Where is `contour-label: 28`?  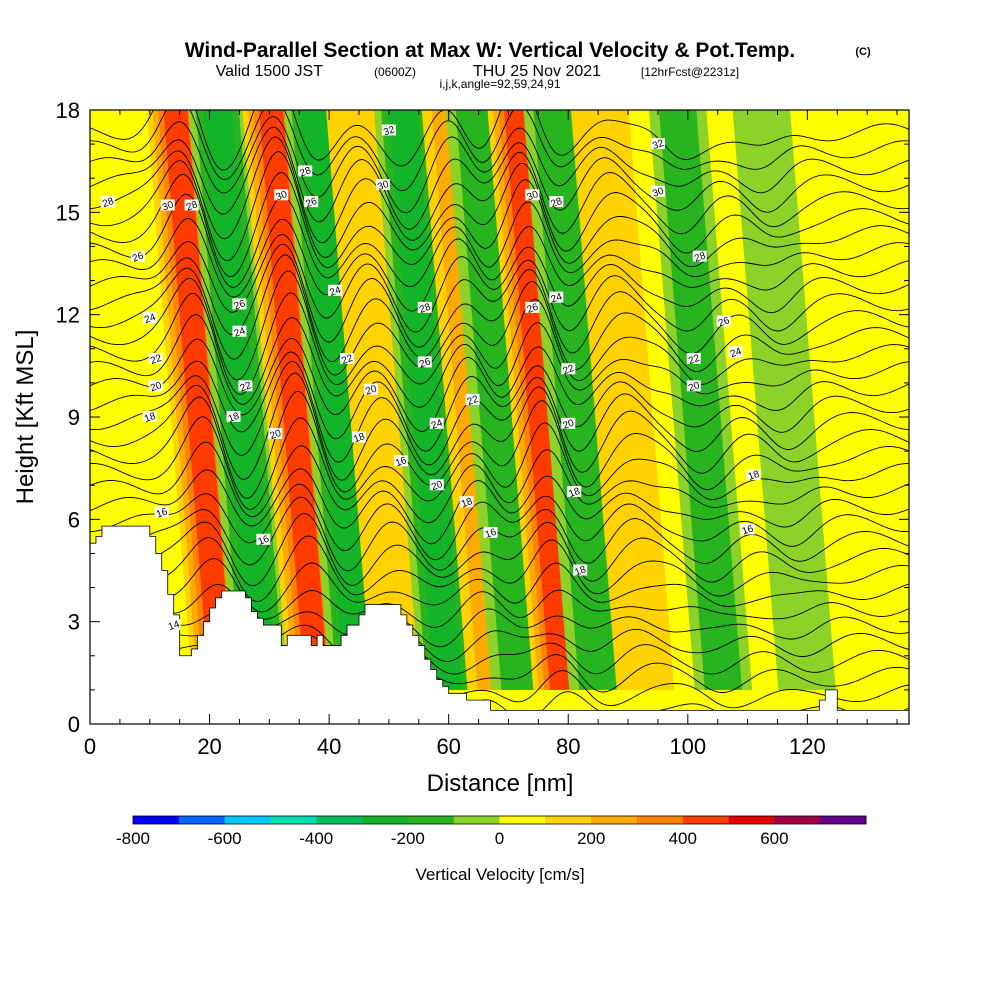
contour-label: 28 is located at coordinates (192, 206).